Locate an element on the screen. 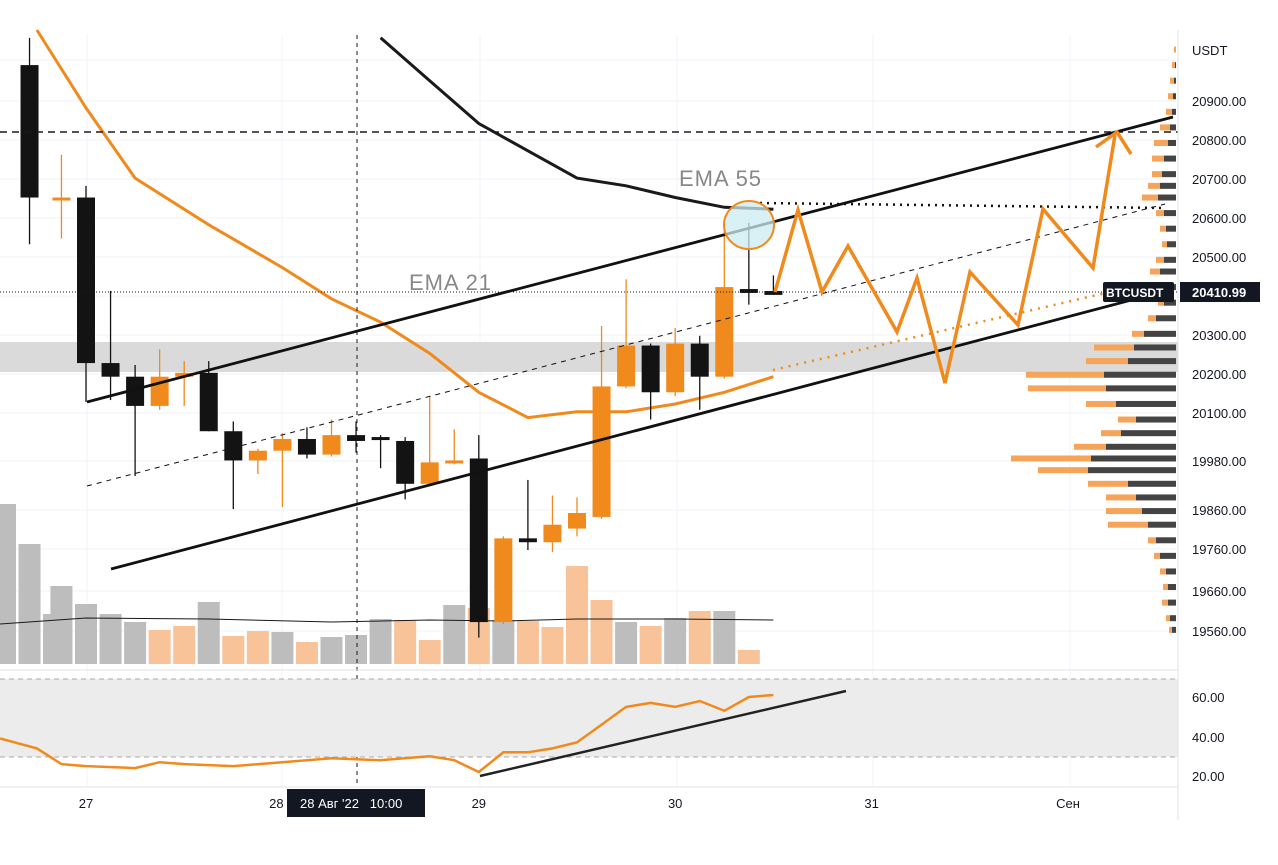  arrow-head-icon is located at coordinates (1113, 142).